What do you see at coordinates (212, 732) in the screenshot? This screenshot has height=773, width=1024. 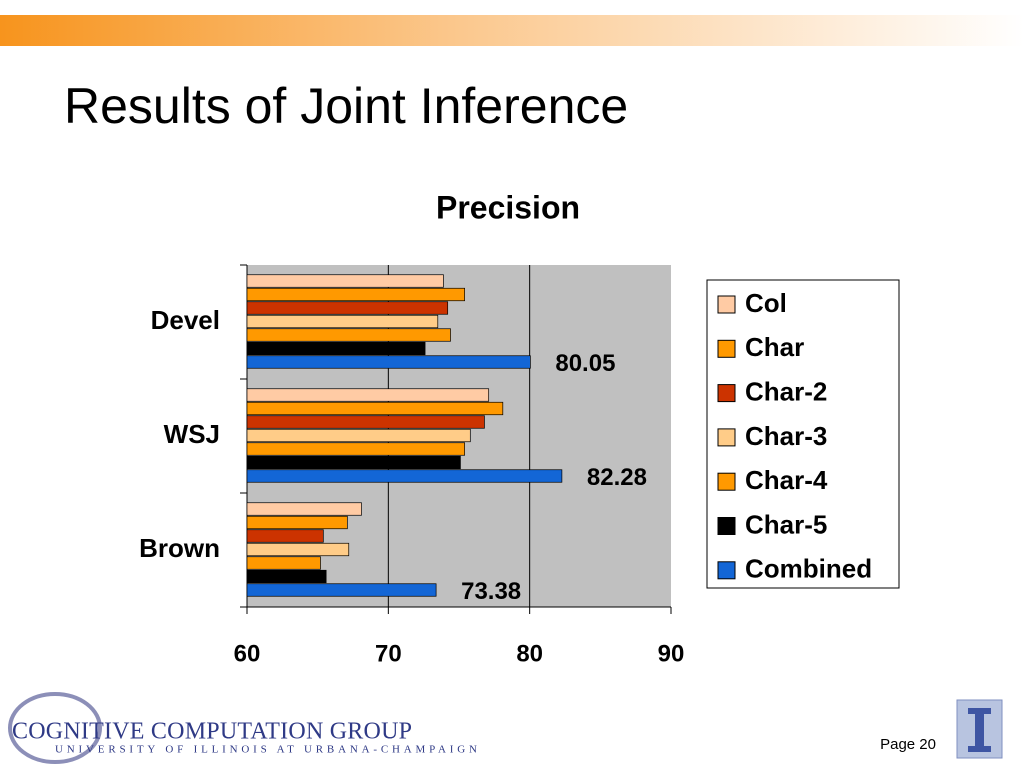 I see `logo-title: COGNITIVE COMPUTATION GROUP` at bounding box center [212, 732].